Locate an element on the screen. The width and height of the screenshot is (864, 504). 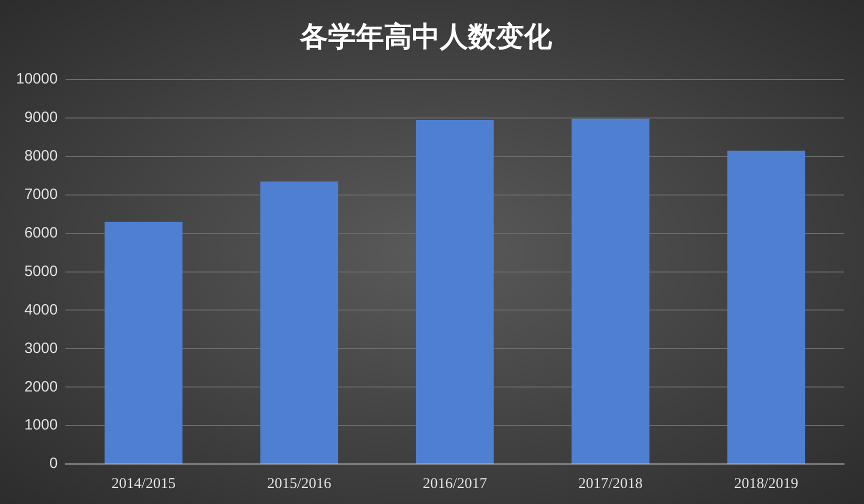
y-tick-label: 6000 is located at coordinates (41, 233).